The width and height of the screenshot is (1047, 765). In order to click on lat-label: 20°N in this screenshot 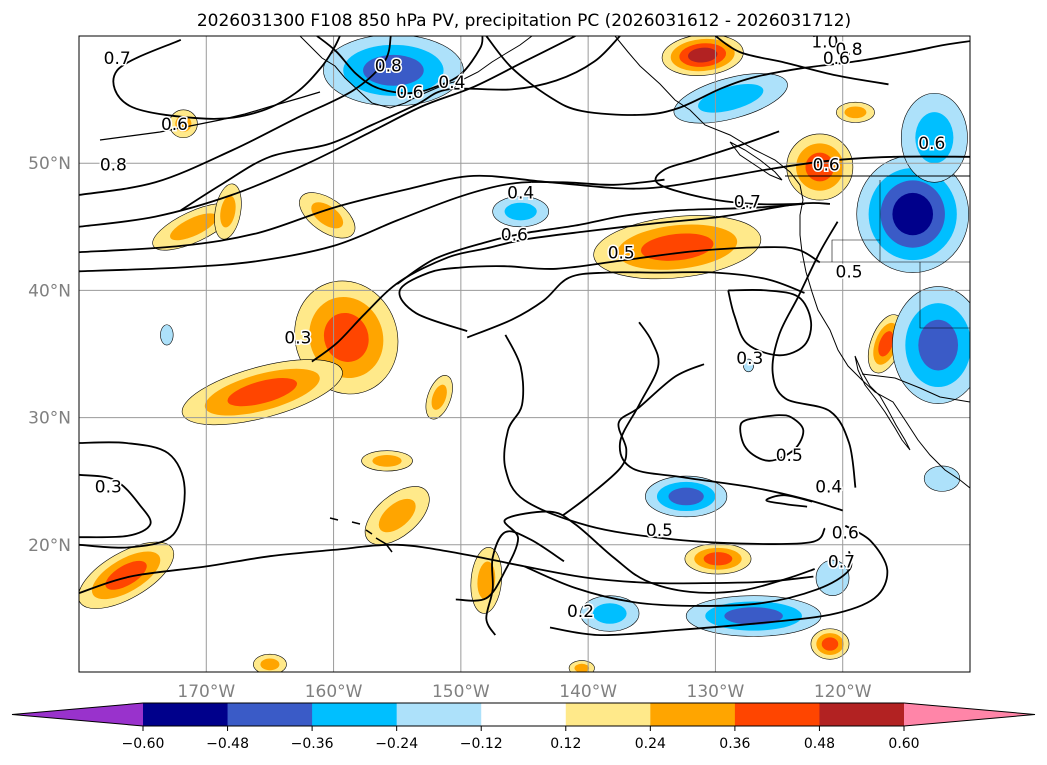, I will do `click(49, 546)`.